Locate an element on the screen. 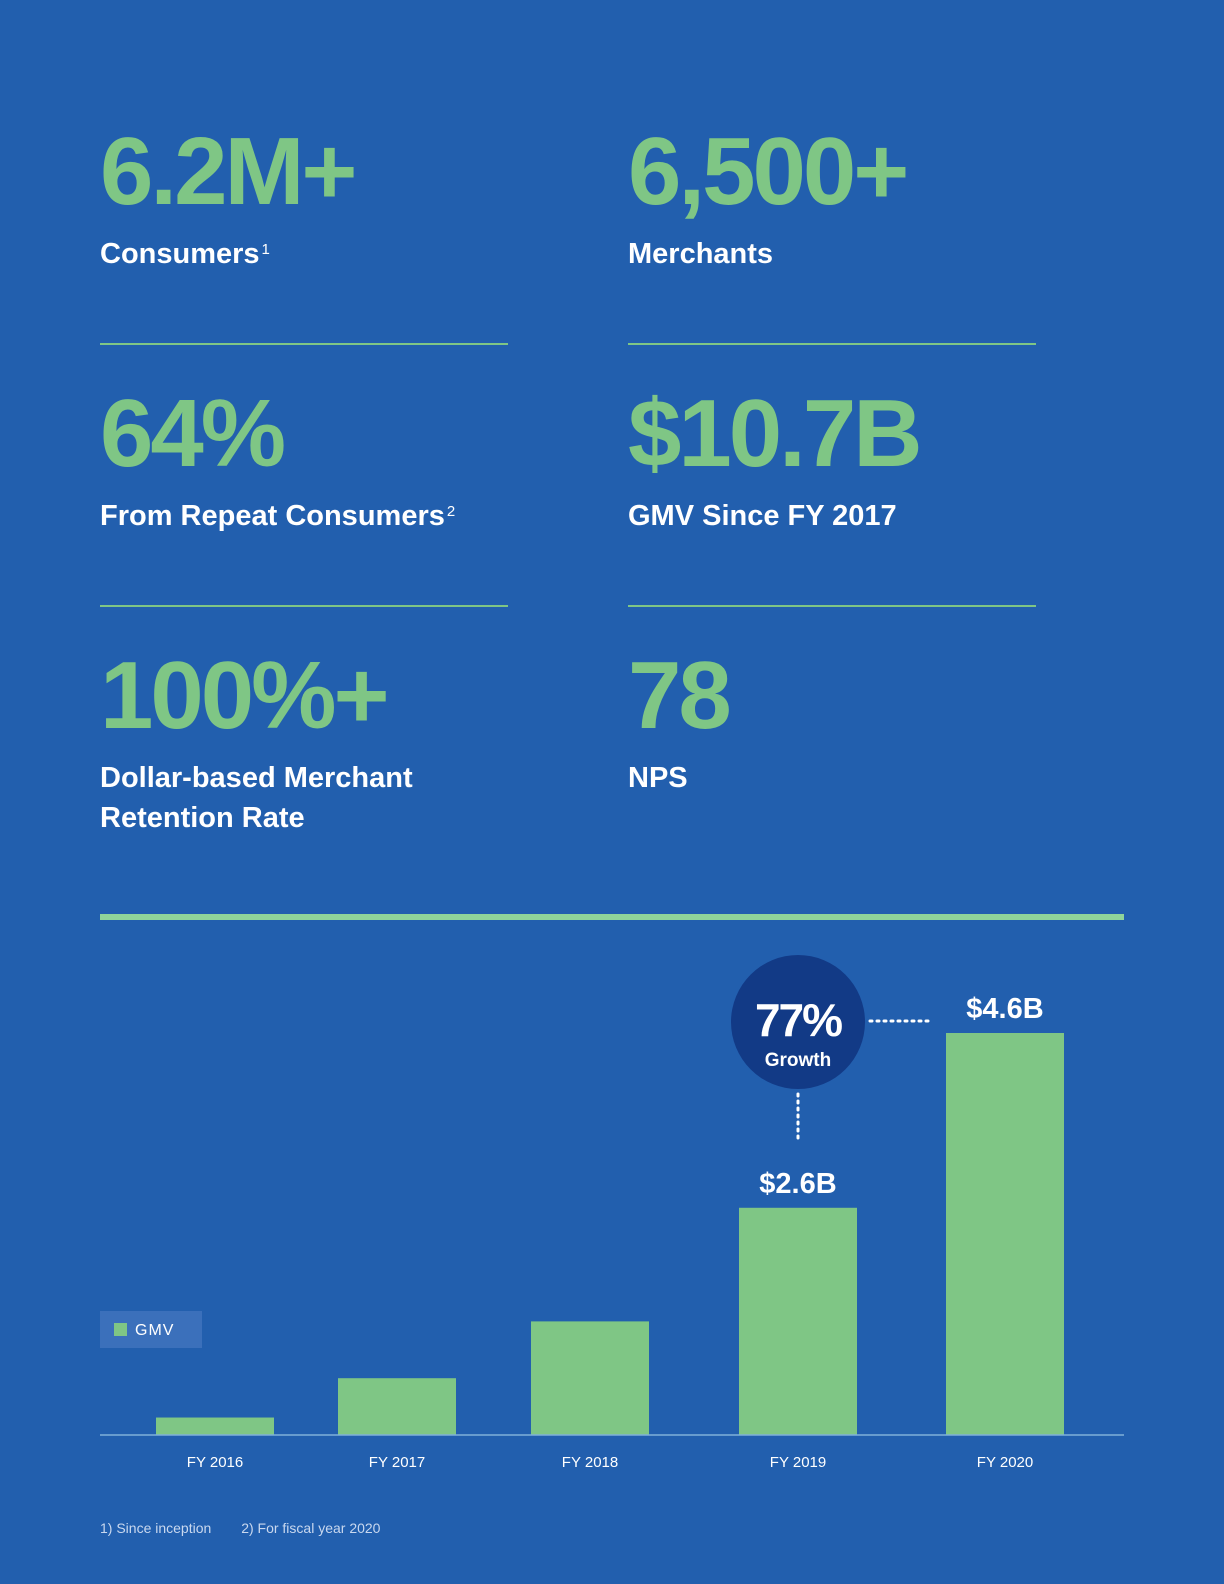  growth-value: 77% is located at coordinates (798, 1020).